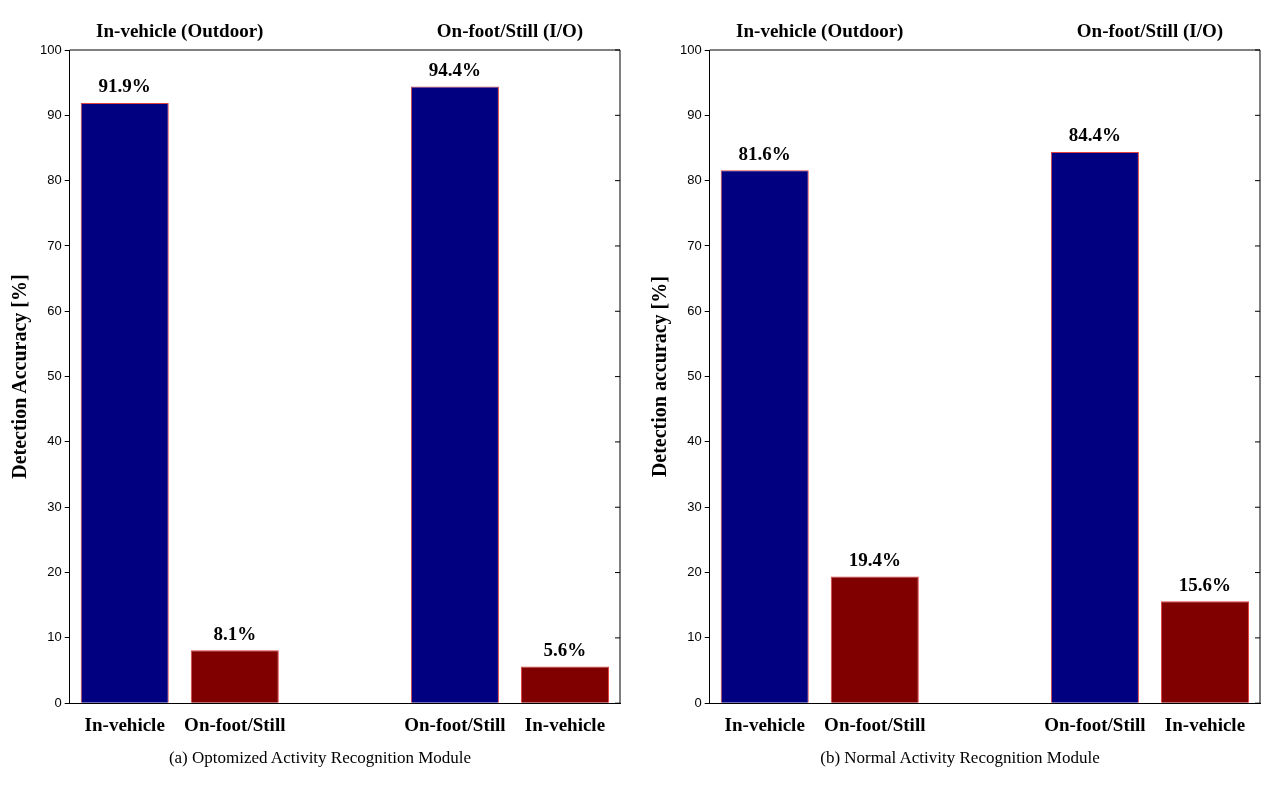 This screenshot has width=1285, height=805. Describe the element at coordinates (20, 376) in the screenshot. I see `y-axis-title: Detection Accuracy [%]` at that location.